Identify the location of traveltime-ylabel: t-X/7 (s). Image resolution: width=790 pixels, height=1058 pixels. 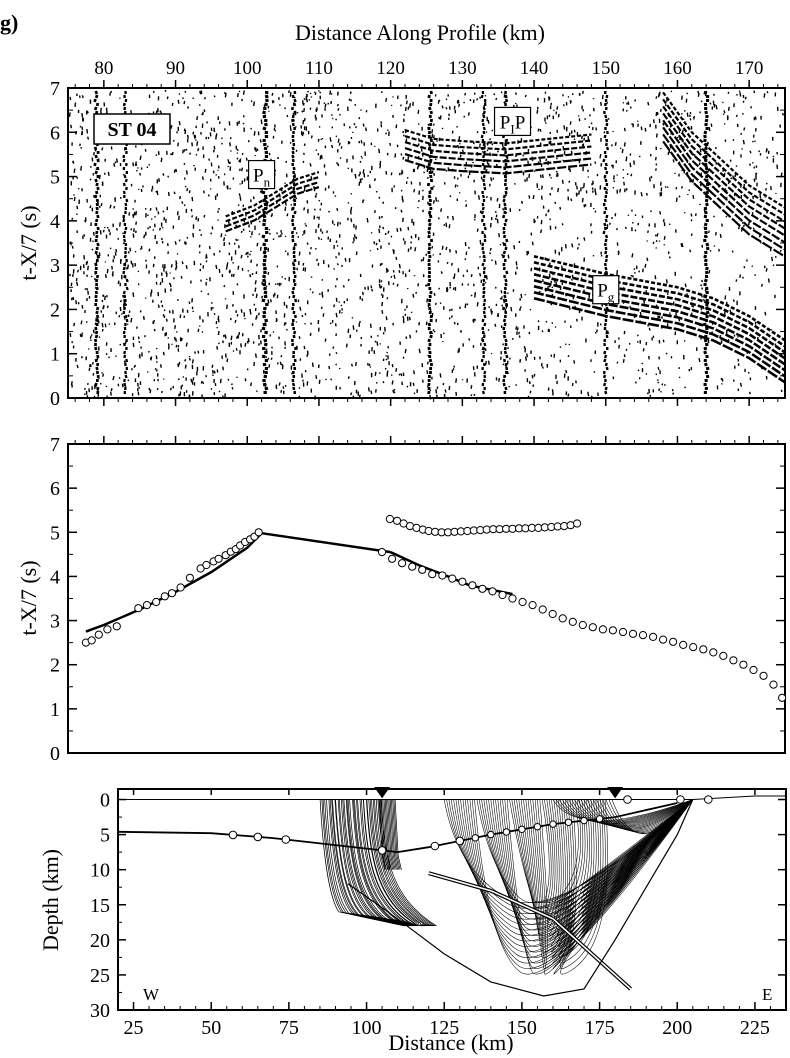
(28, 597).